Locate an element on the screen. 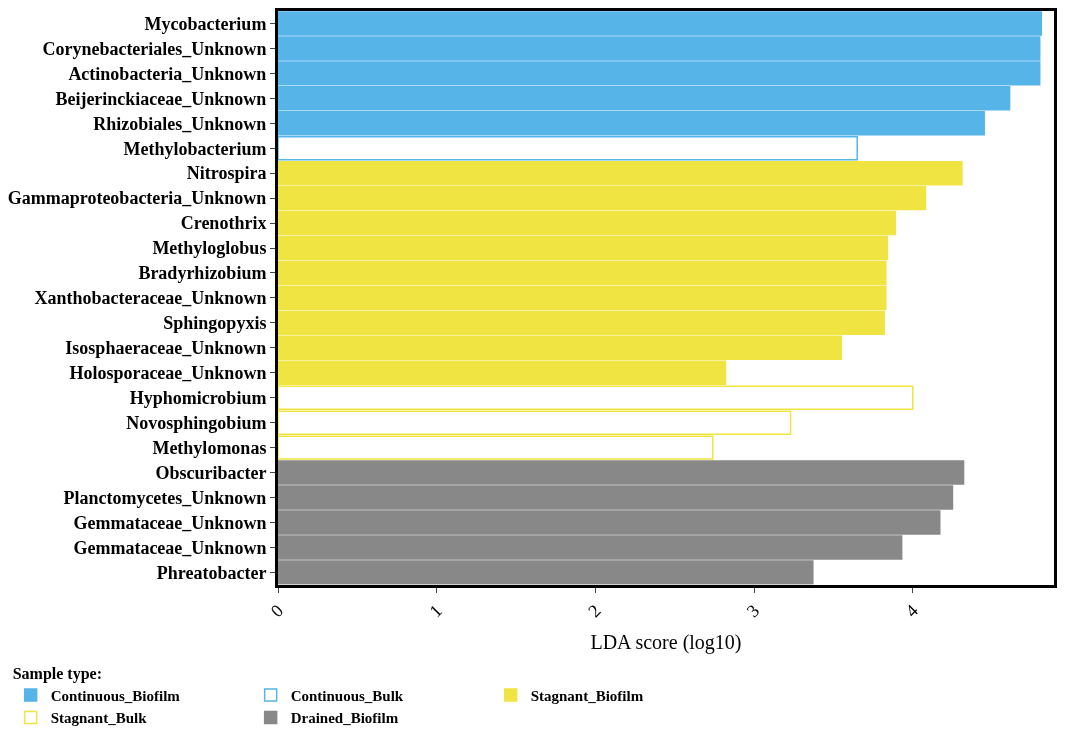 The width and height of the screenshot is (1065, 734). x-tick-label: 0 is located at coordinates (277, 610).